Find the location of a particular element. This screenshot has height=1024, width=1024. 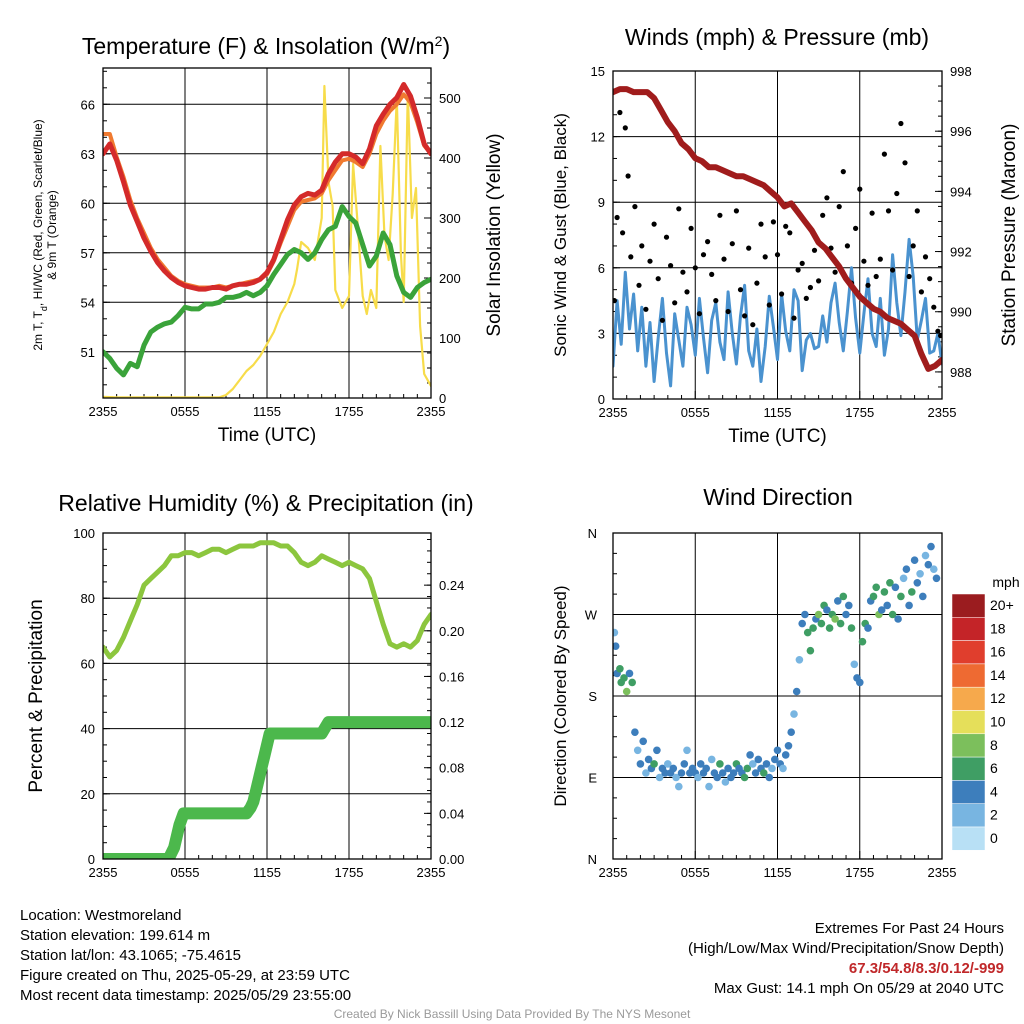

y2-tick-label: 0.20 is located at coordinates (451, 631).